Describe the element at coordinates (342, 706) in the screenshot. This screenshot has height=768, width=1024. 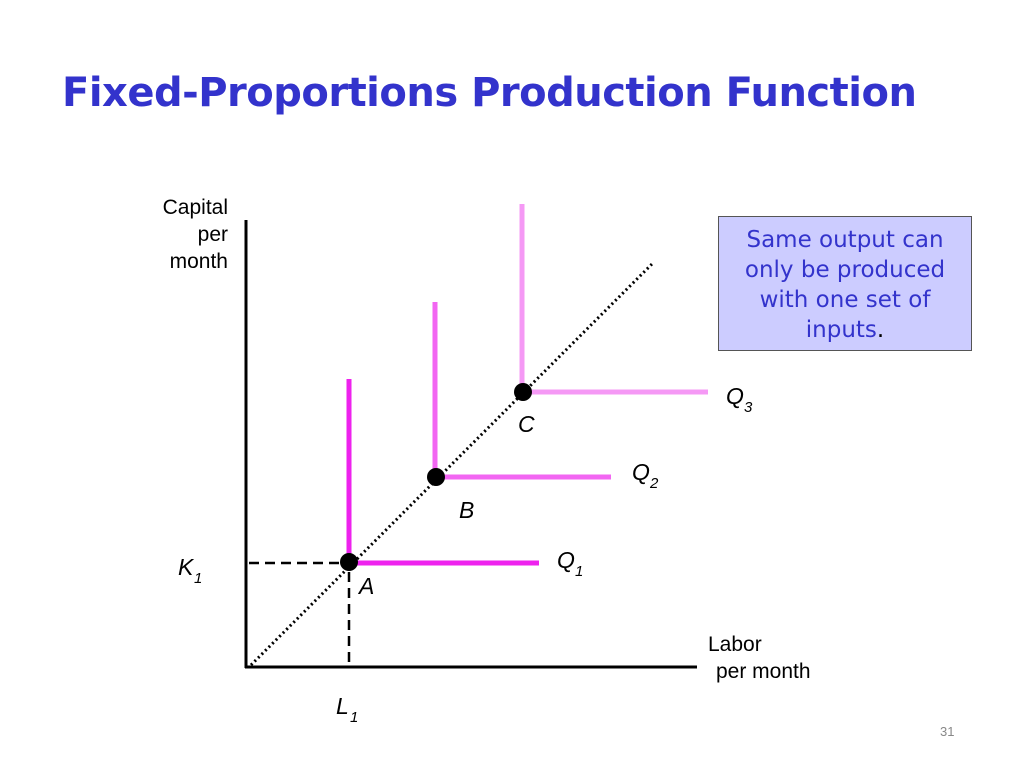
I see `l1-label: L` at that location.